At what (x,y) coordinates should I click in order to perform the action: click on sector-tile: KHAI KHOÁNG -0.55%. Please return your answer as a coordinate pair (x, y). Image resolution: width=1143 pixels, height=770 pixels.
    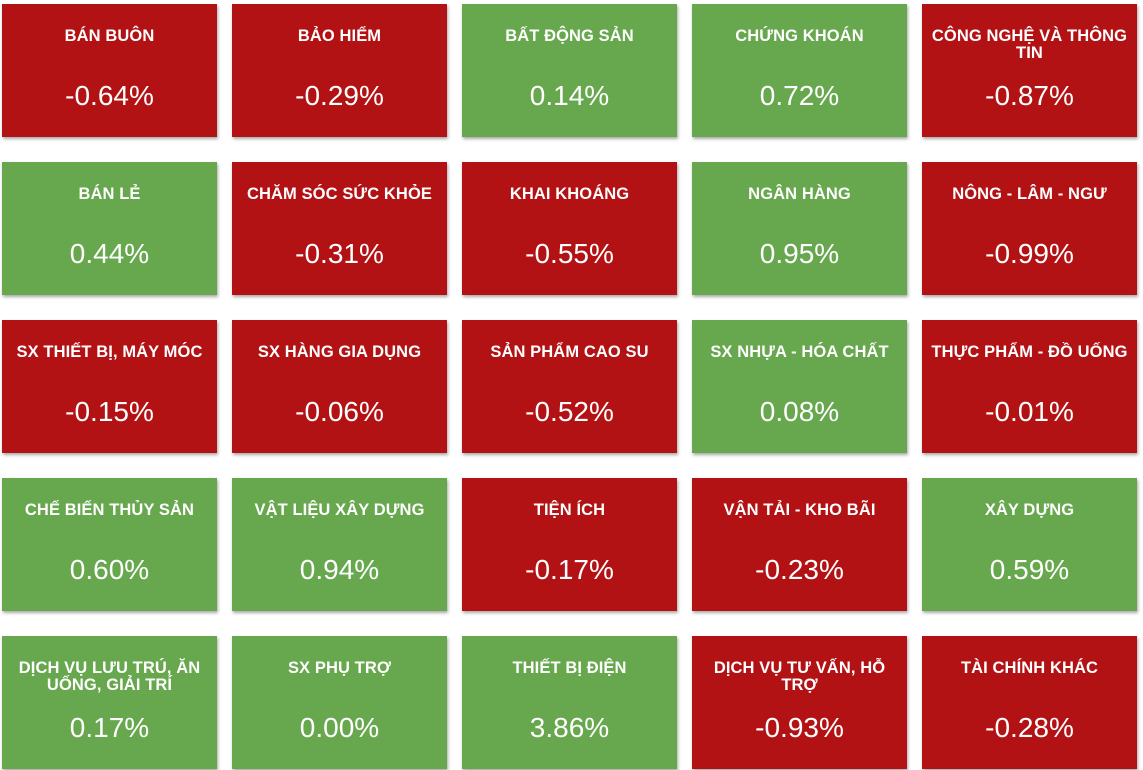
    Looking at the image, I should click on (569, 228).